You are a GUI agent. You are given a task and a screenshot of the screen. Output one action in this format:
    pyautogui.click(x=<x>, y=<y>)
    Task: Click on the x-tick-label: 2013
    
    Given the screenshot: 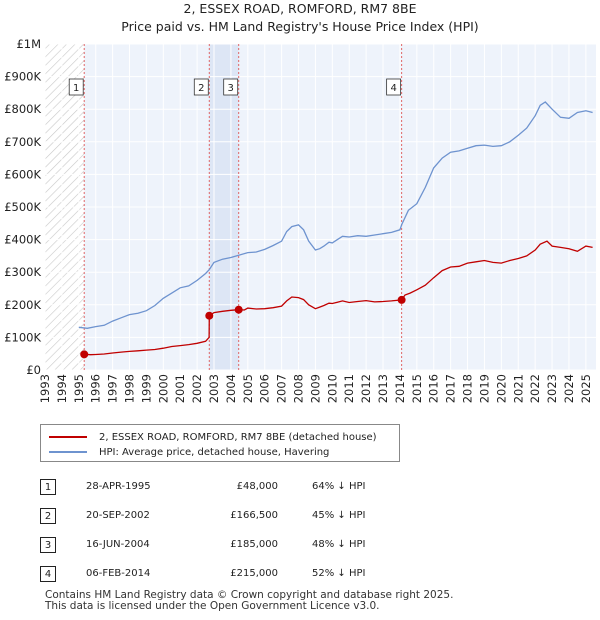 What is the action you would take?
    pyautogui.click(x=383, y=388)
    